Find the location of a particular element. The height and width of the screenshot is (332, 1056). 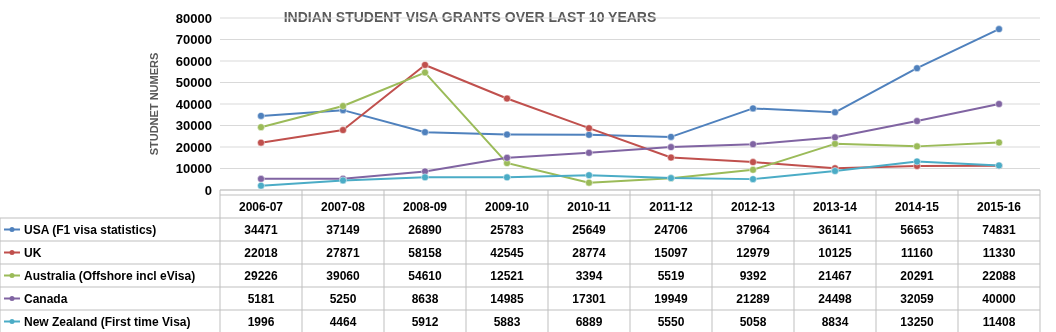

data-label: 74831 is located at coordinates (999, 229).